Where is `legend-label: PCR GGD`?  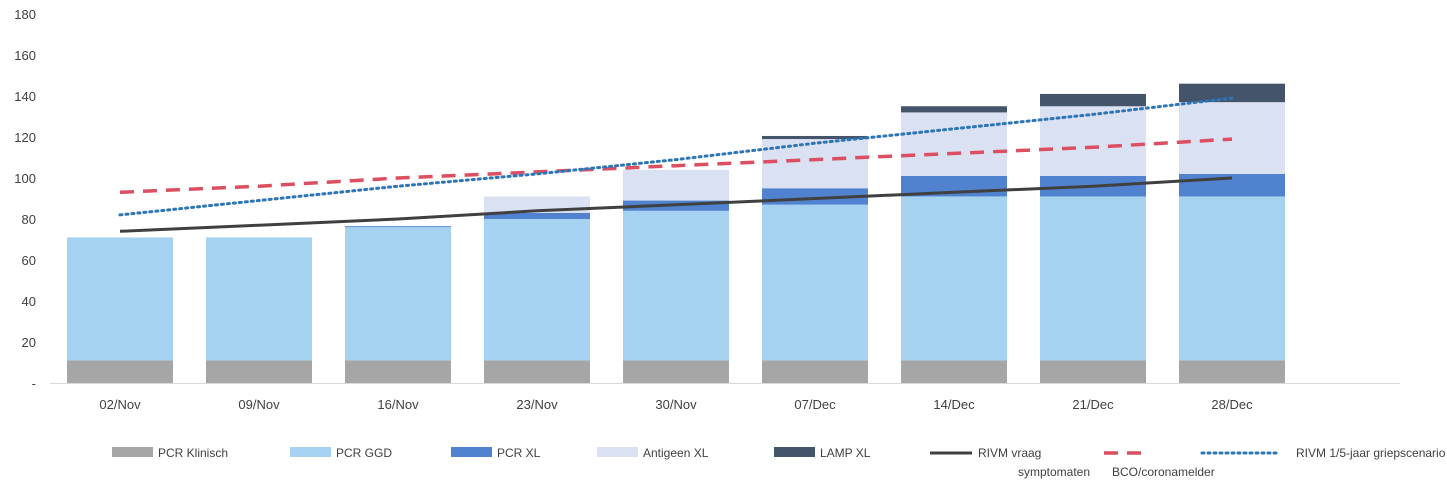 legend-label: PCR GGD is located at coordinates (364, 453).